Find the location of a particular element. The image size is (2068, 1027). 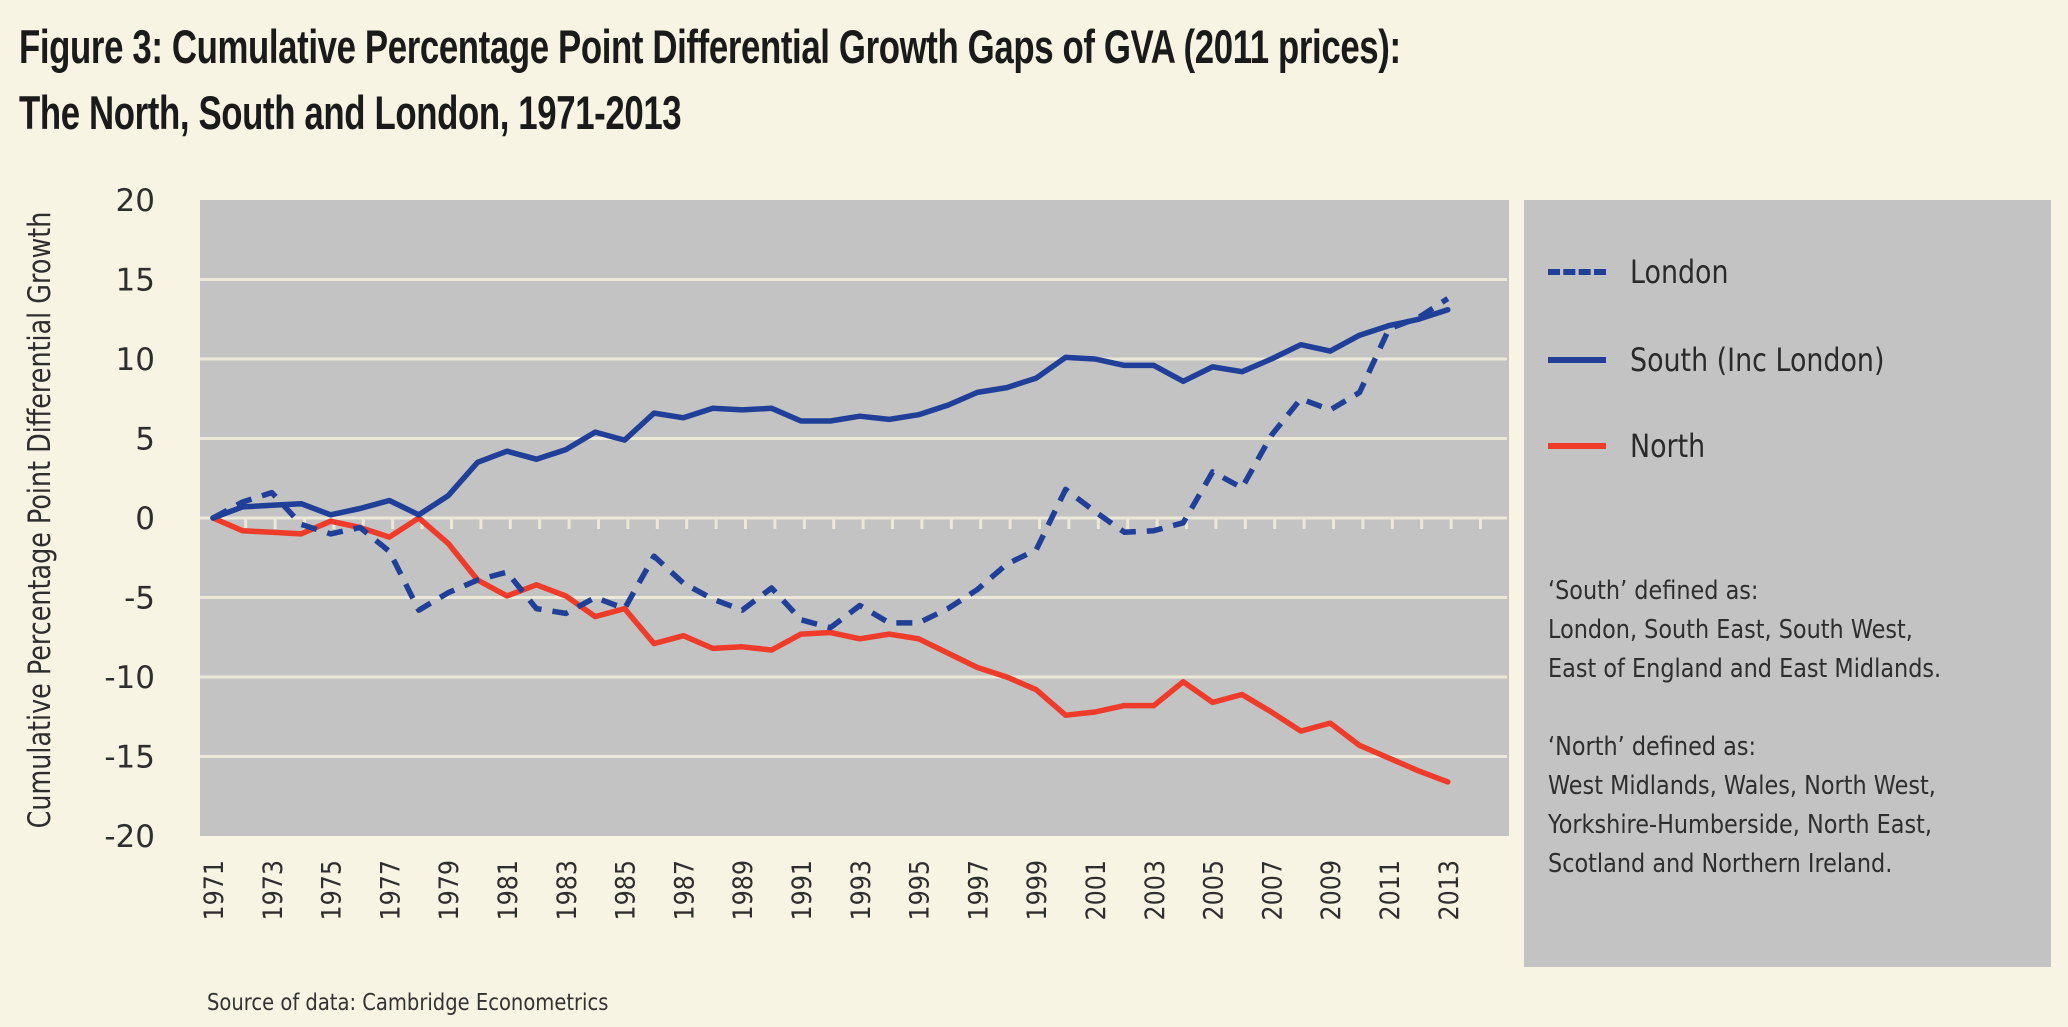

south-definition-heading: ‘South’ defined as: is located at coordinates (1653, 591).